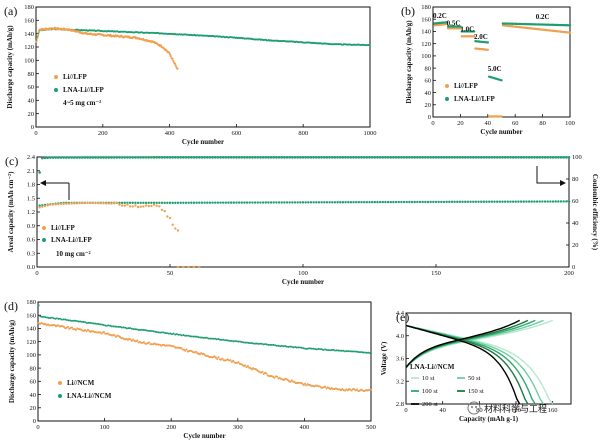 Image resolution: width=600 pixels, height=440 pixels. Describe the element at coordinates (515, 123) in the screenshot. I see `x-tick-label: 60` at that location.